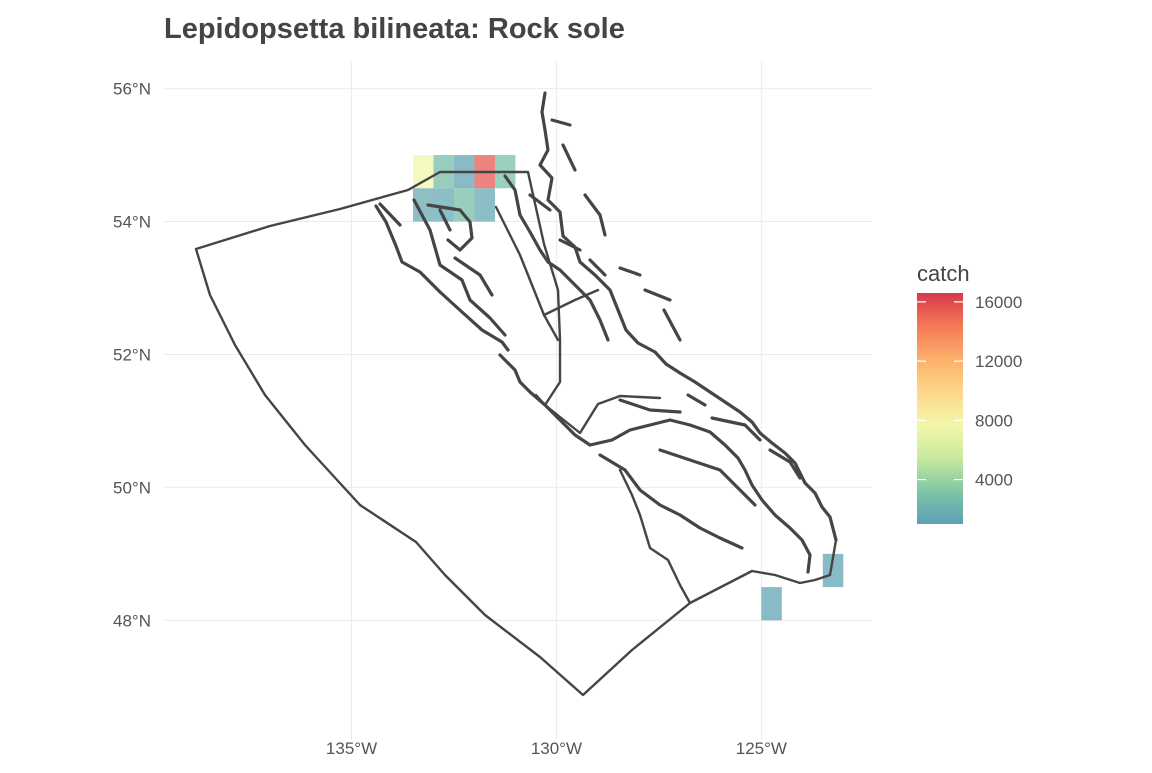  Describe the element at coordinates (132, 89) in the screenshot. I see `y-tick-label: 56°N` at that location.